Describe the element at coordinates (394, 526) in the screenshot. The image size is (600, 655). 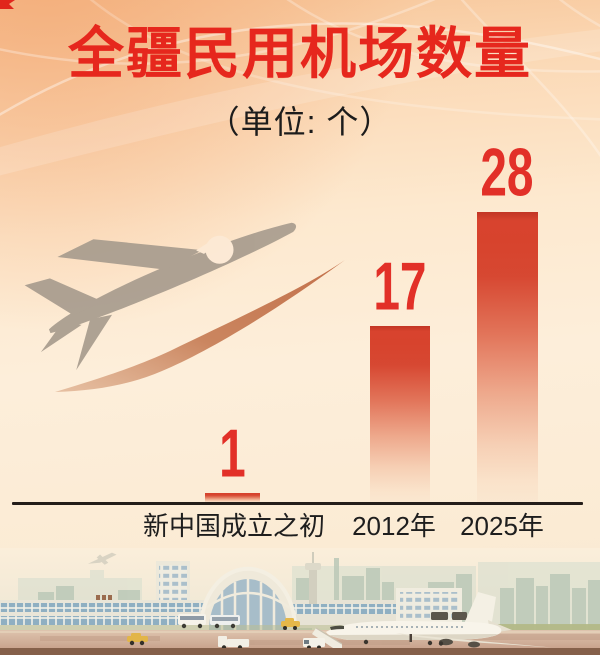
I see `category-label-1: 2012年` at that location.